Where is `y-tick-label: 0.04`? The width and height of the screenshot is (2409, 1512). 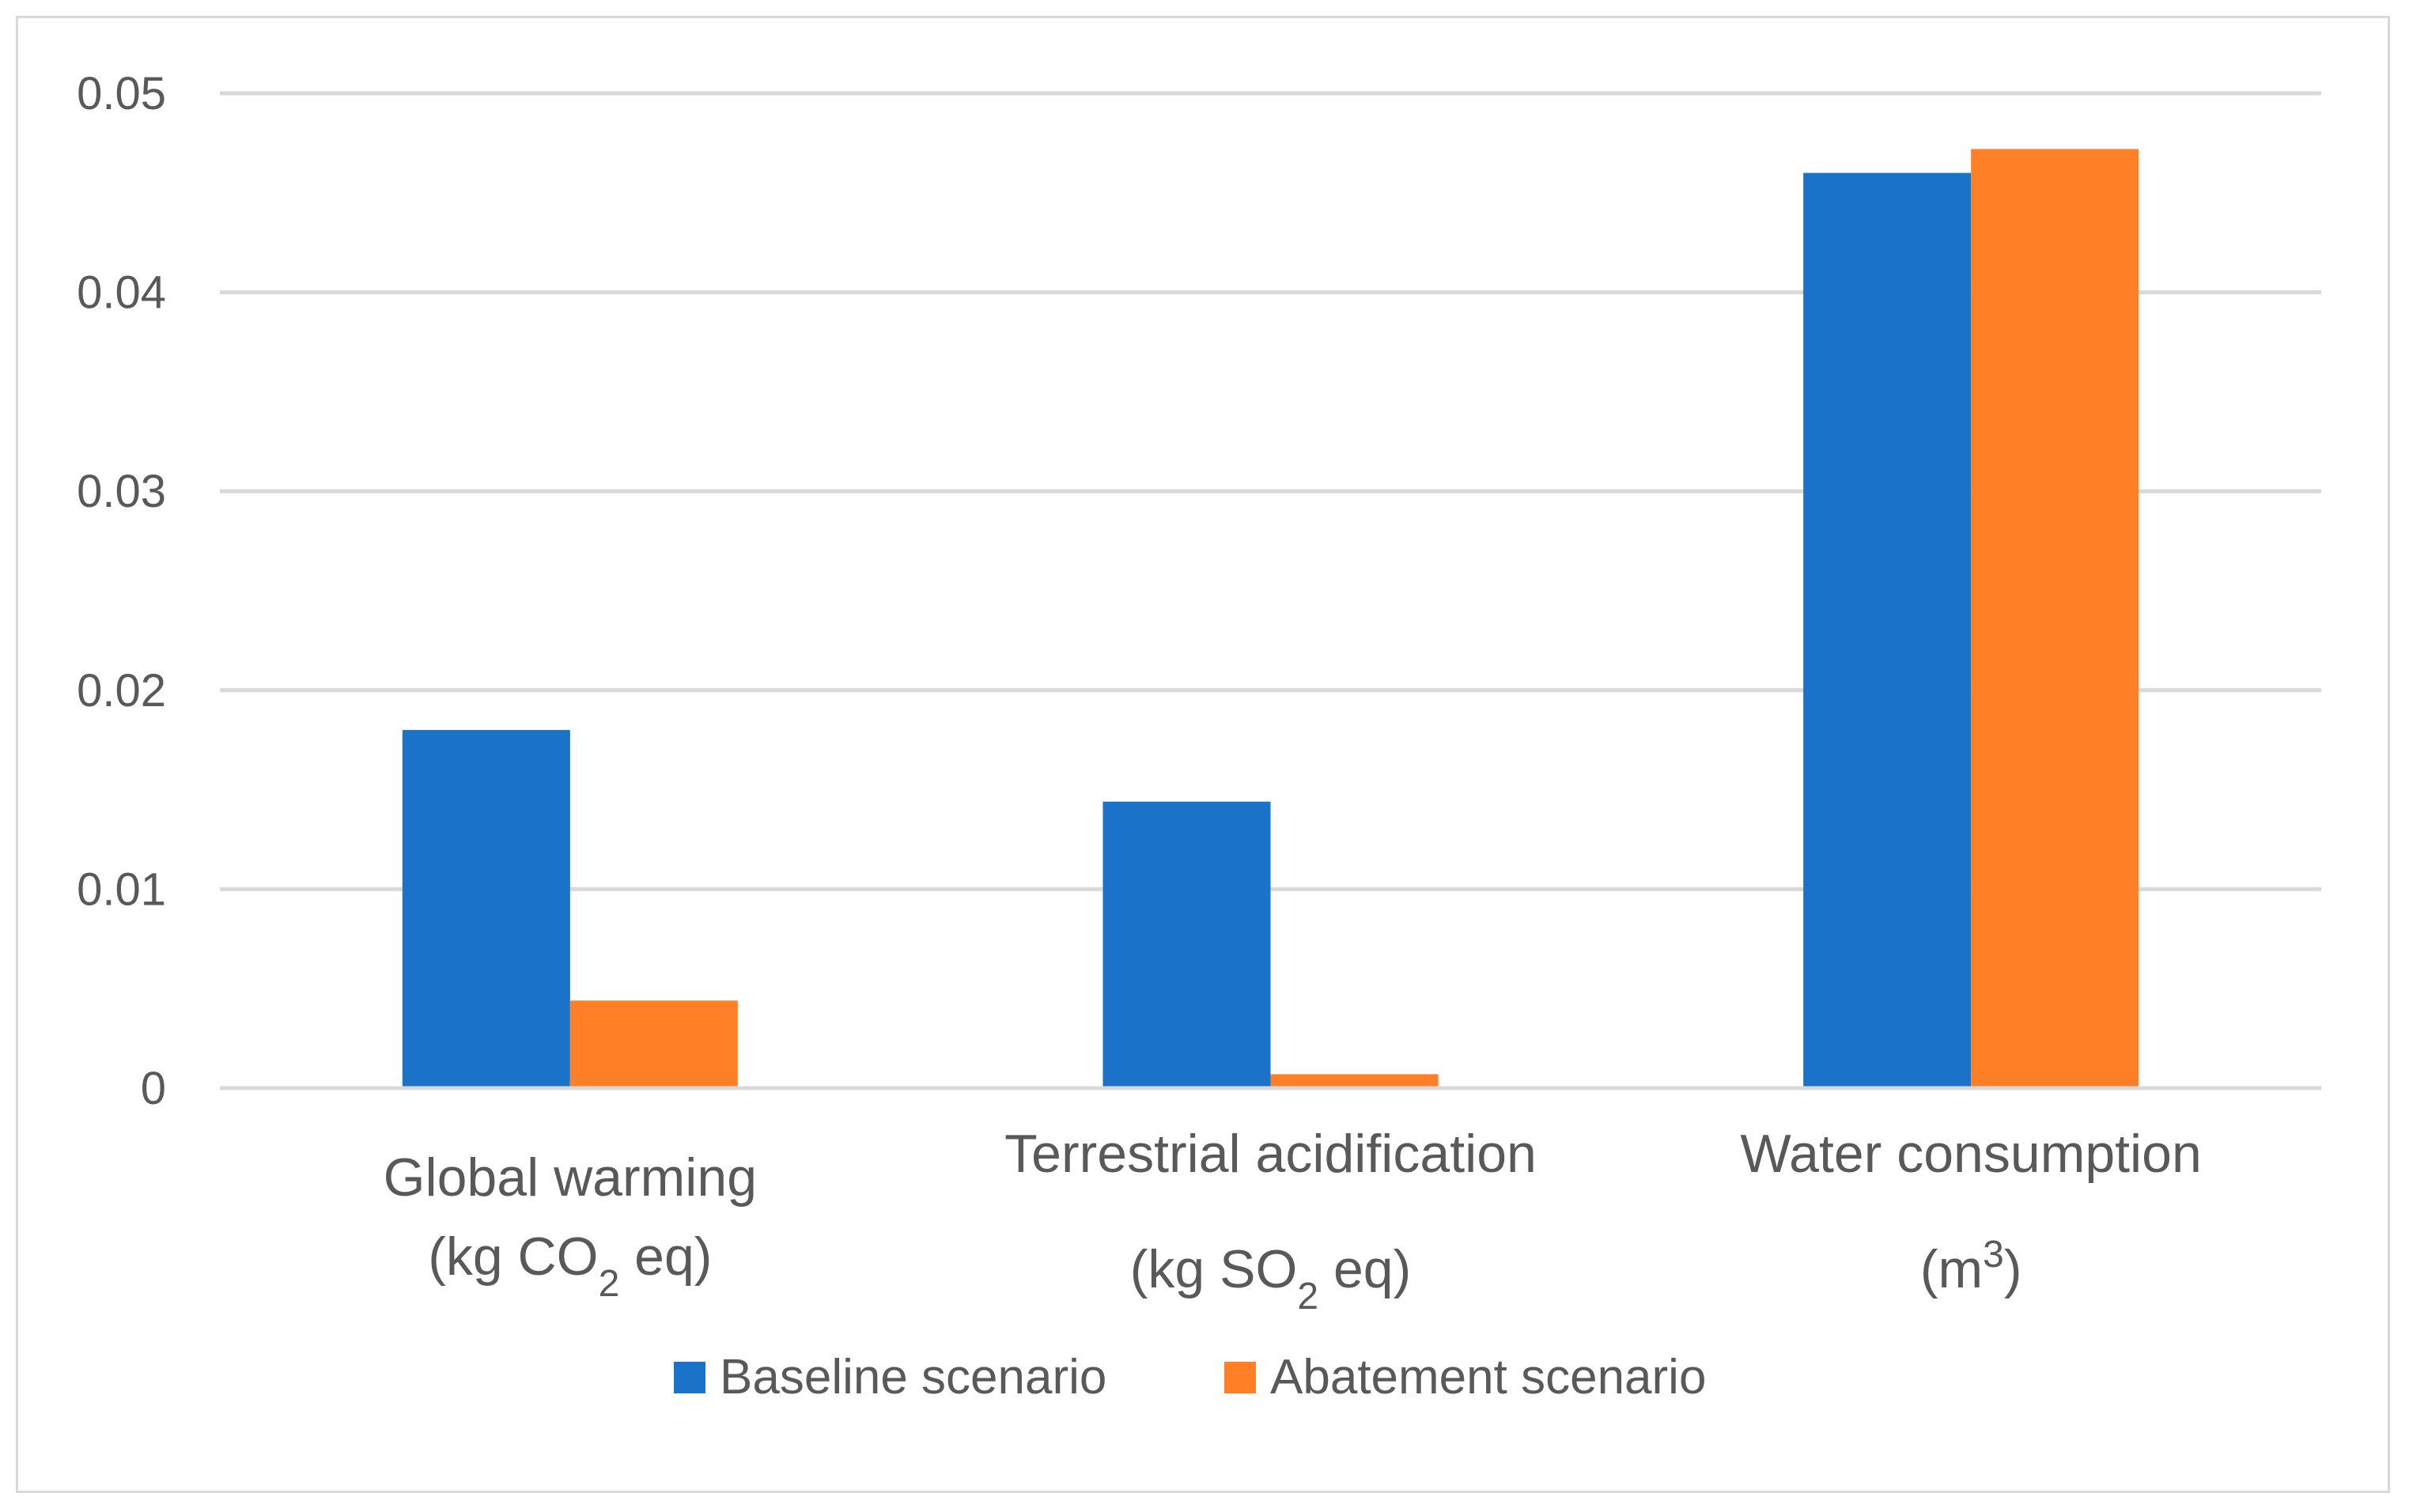 y-tick-label: 0.04 is located at coordinates (122, 293).